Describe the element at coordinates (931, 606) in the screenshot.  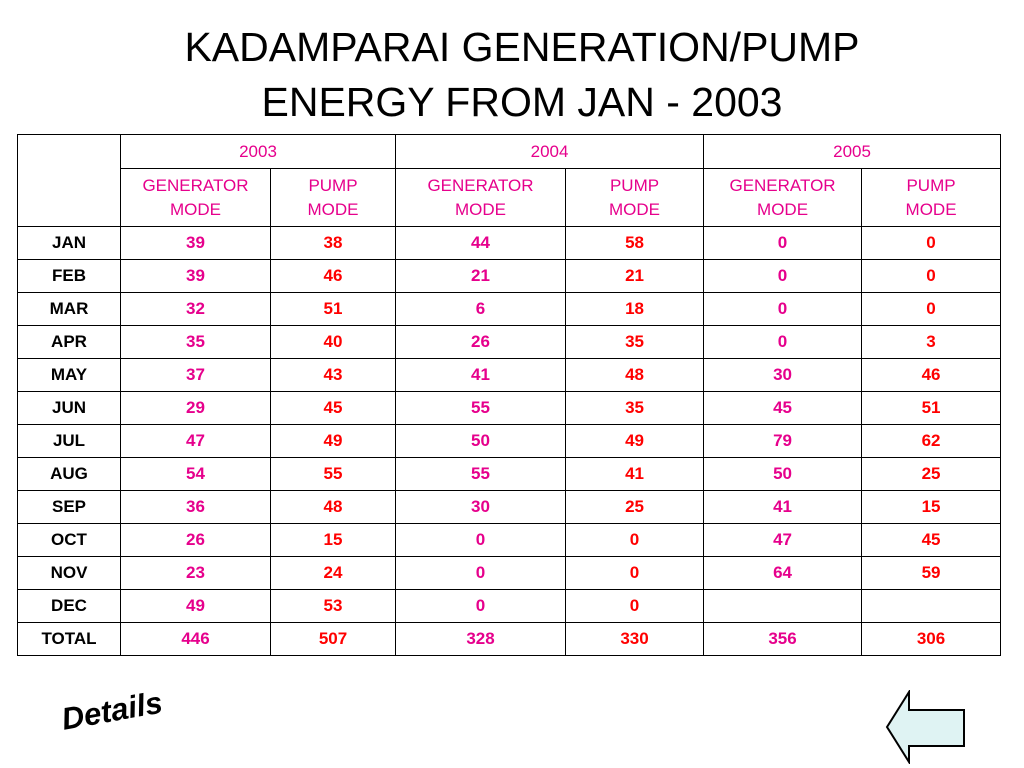
I see `pump-value-cell` at that location.